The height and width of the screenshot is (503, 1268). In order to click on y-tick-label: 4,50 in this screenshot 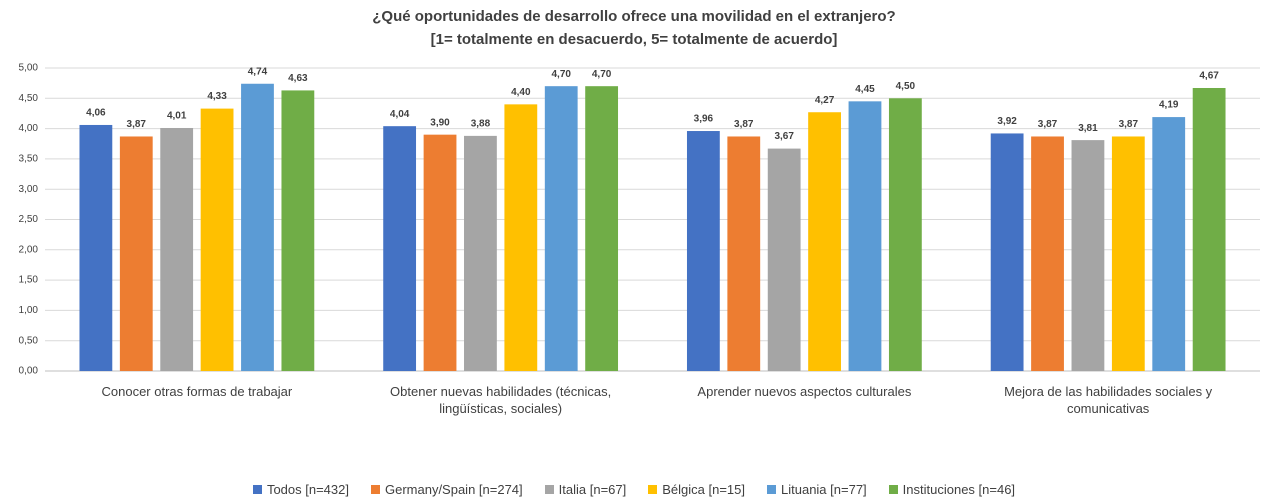, I will do `click(29, 98)`.